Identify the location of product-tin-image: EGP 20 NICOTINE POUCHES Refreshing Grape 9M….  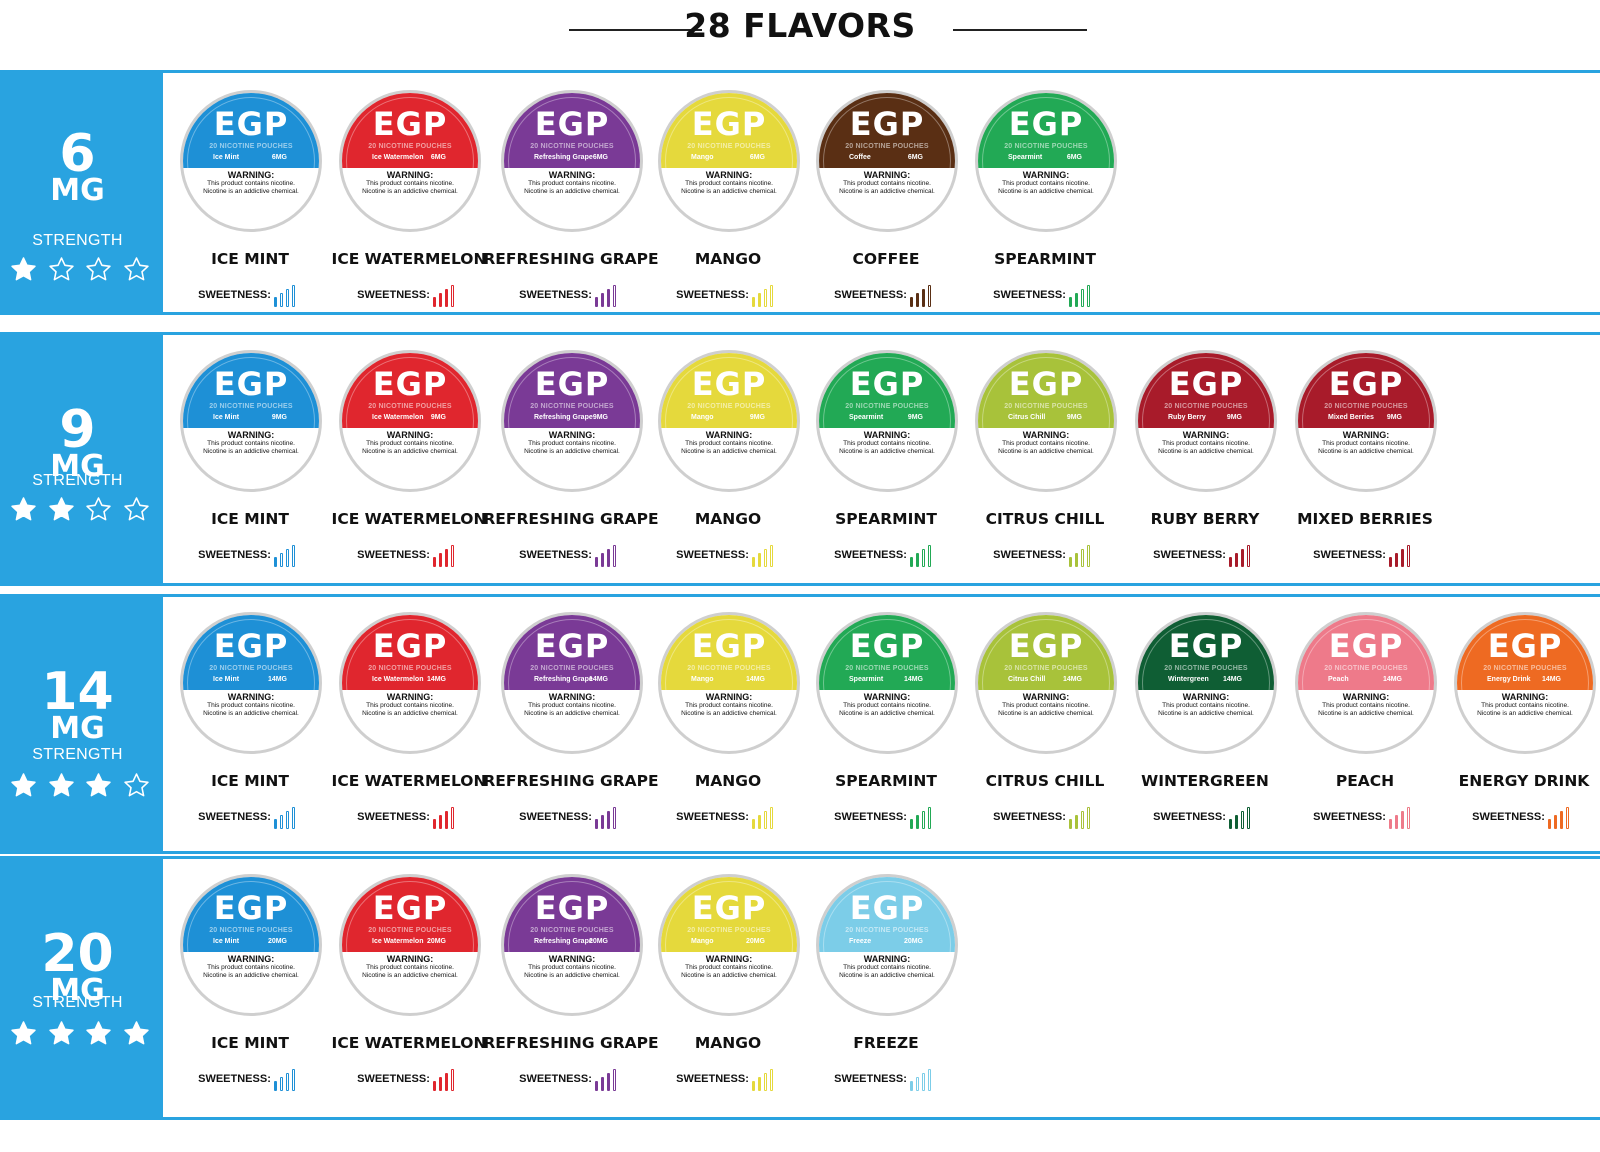
(572, 421).